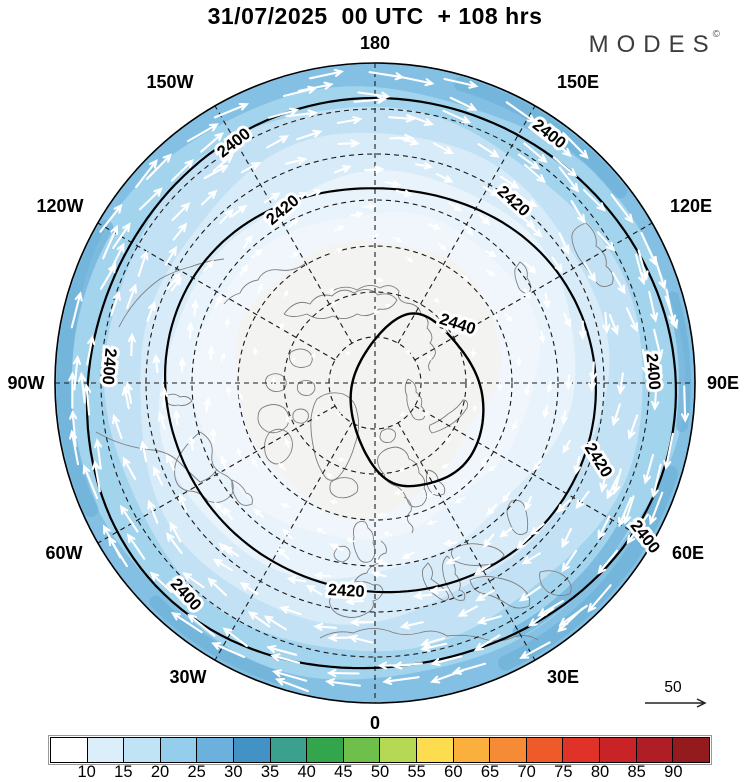 This screenshot has height=782, width=750. I want to click on longitude-label: 0, so click(375, 723).